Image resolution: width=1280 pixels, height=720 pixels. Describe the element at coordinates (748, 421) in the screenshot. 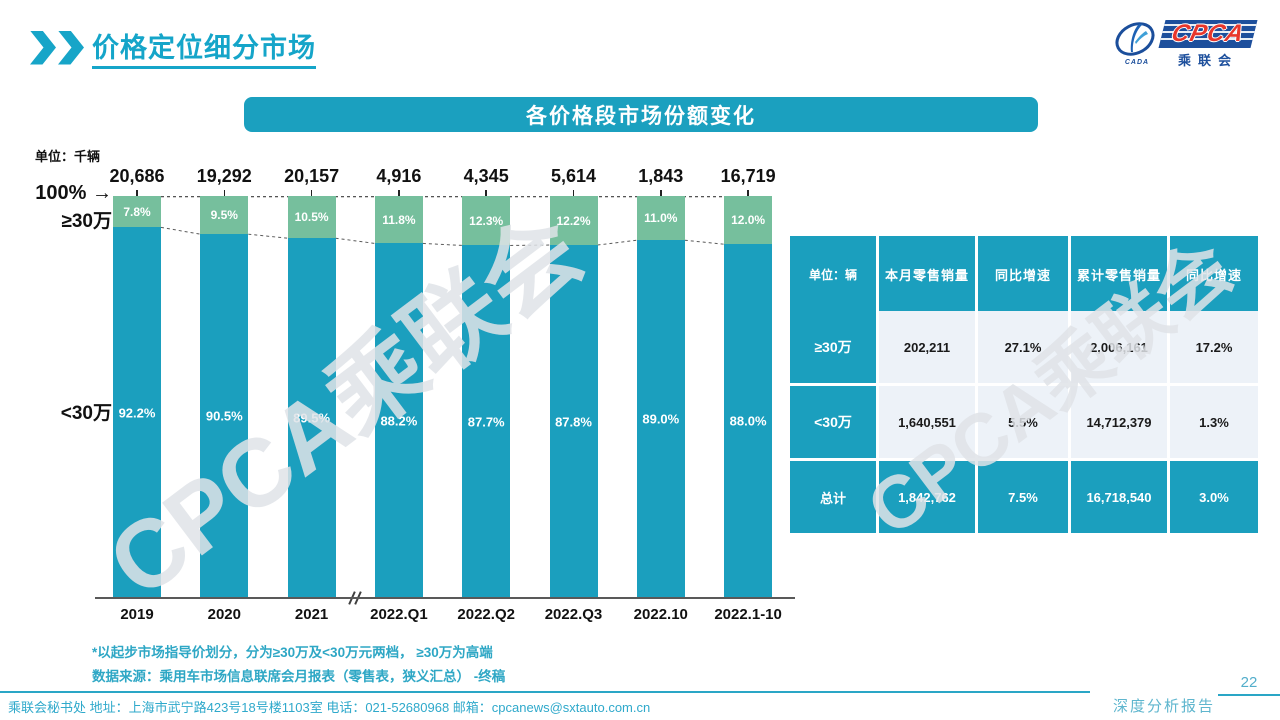

I see `segment-value-label: 88.0%` at that location.